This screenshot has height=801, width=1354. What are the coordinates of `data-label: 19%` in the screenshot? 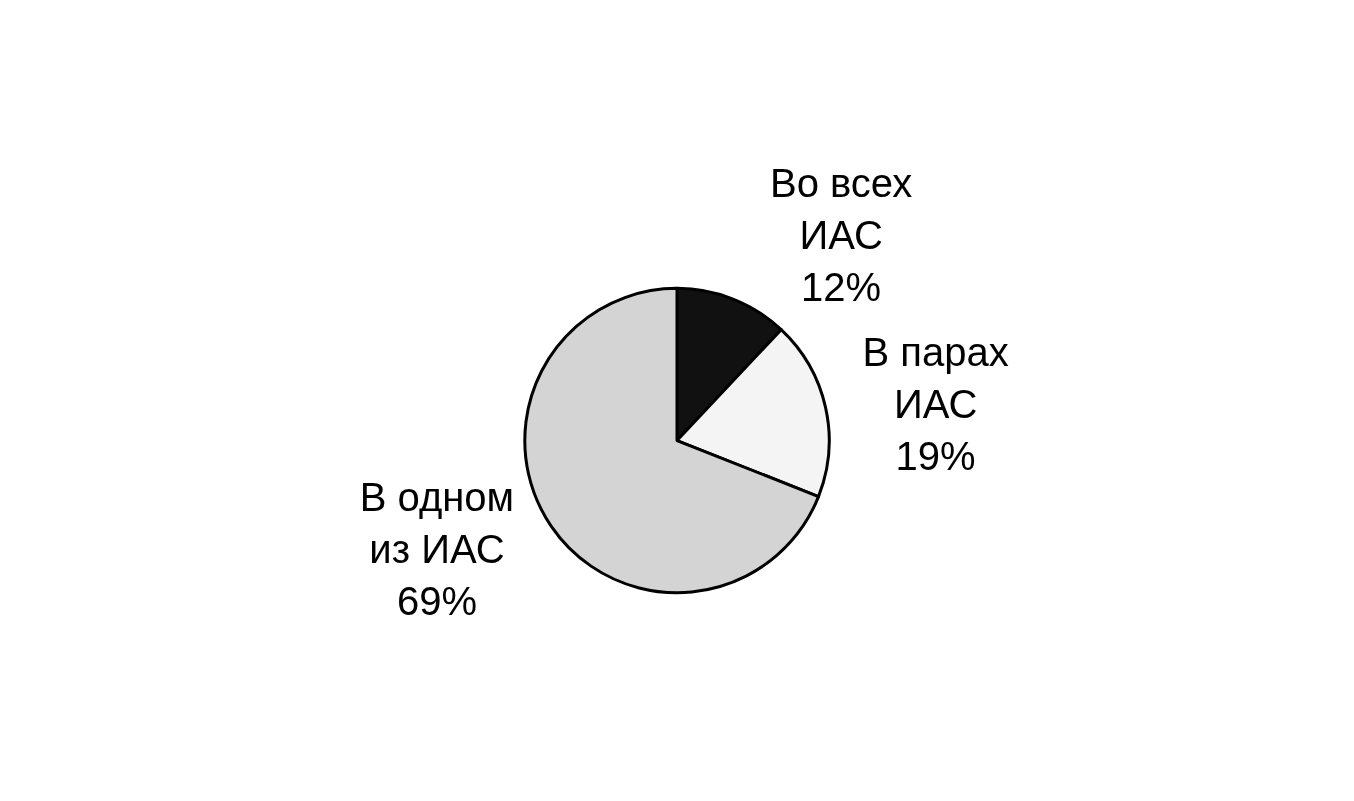 It's located at (935, 455).